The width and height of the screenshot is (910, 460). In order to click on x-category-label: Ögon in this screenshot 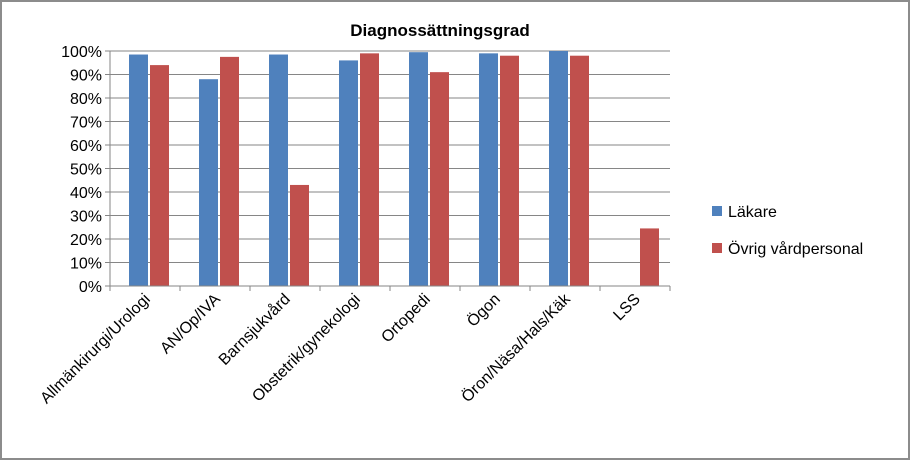, I will do `click(483, 310)`.